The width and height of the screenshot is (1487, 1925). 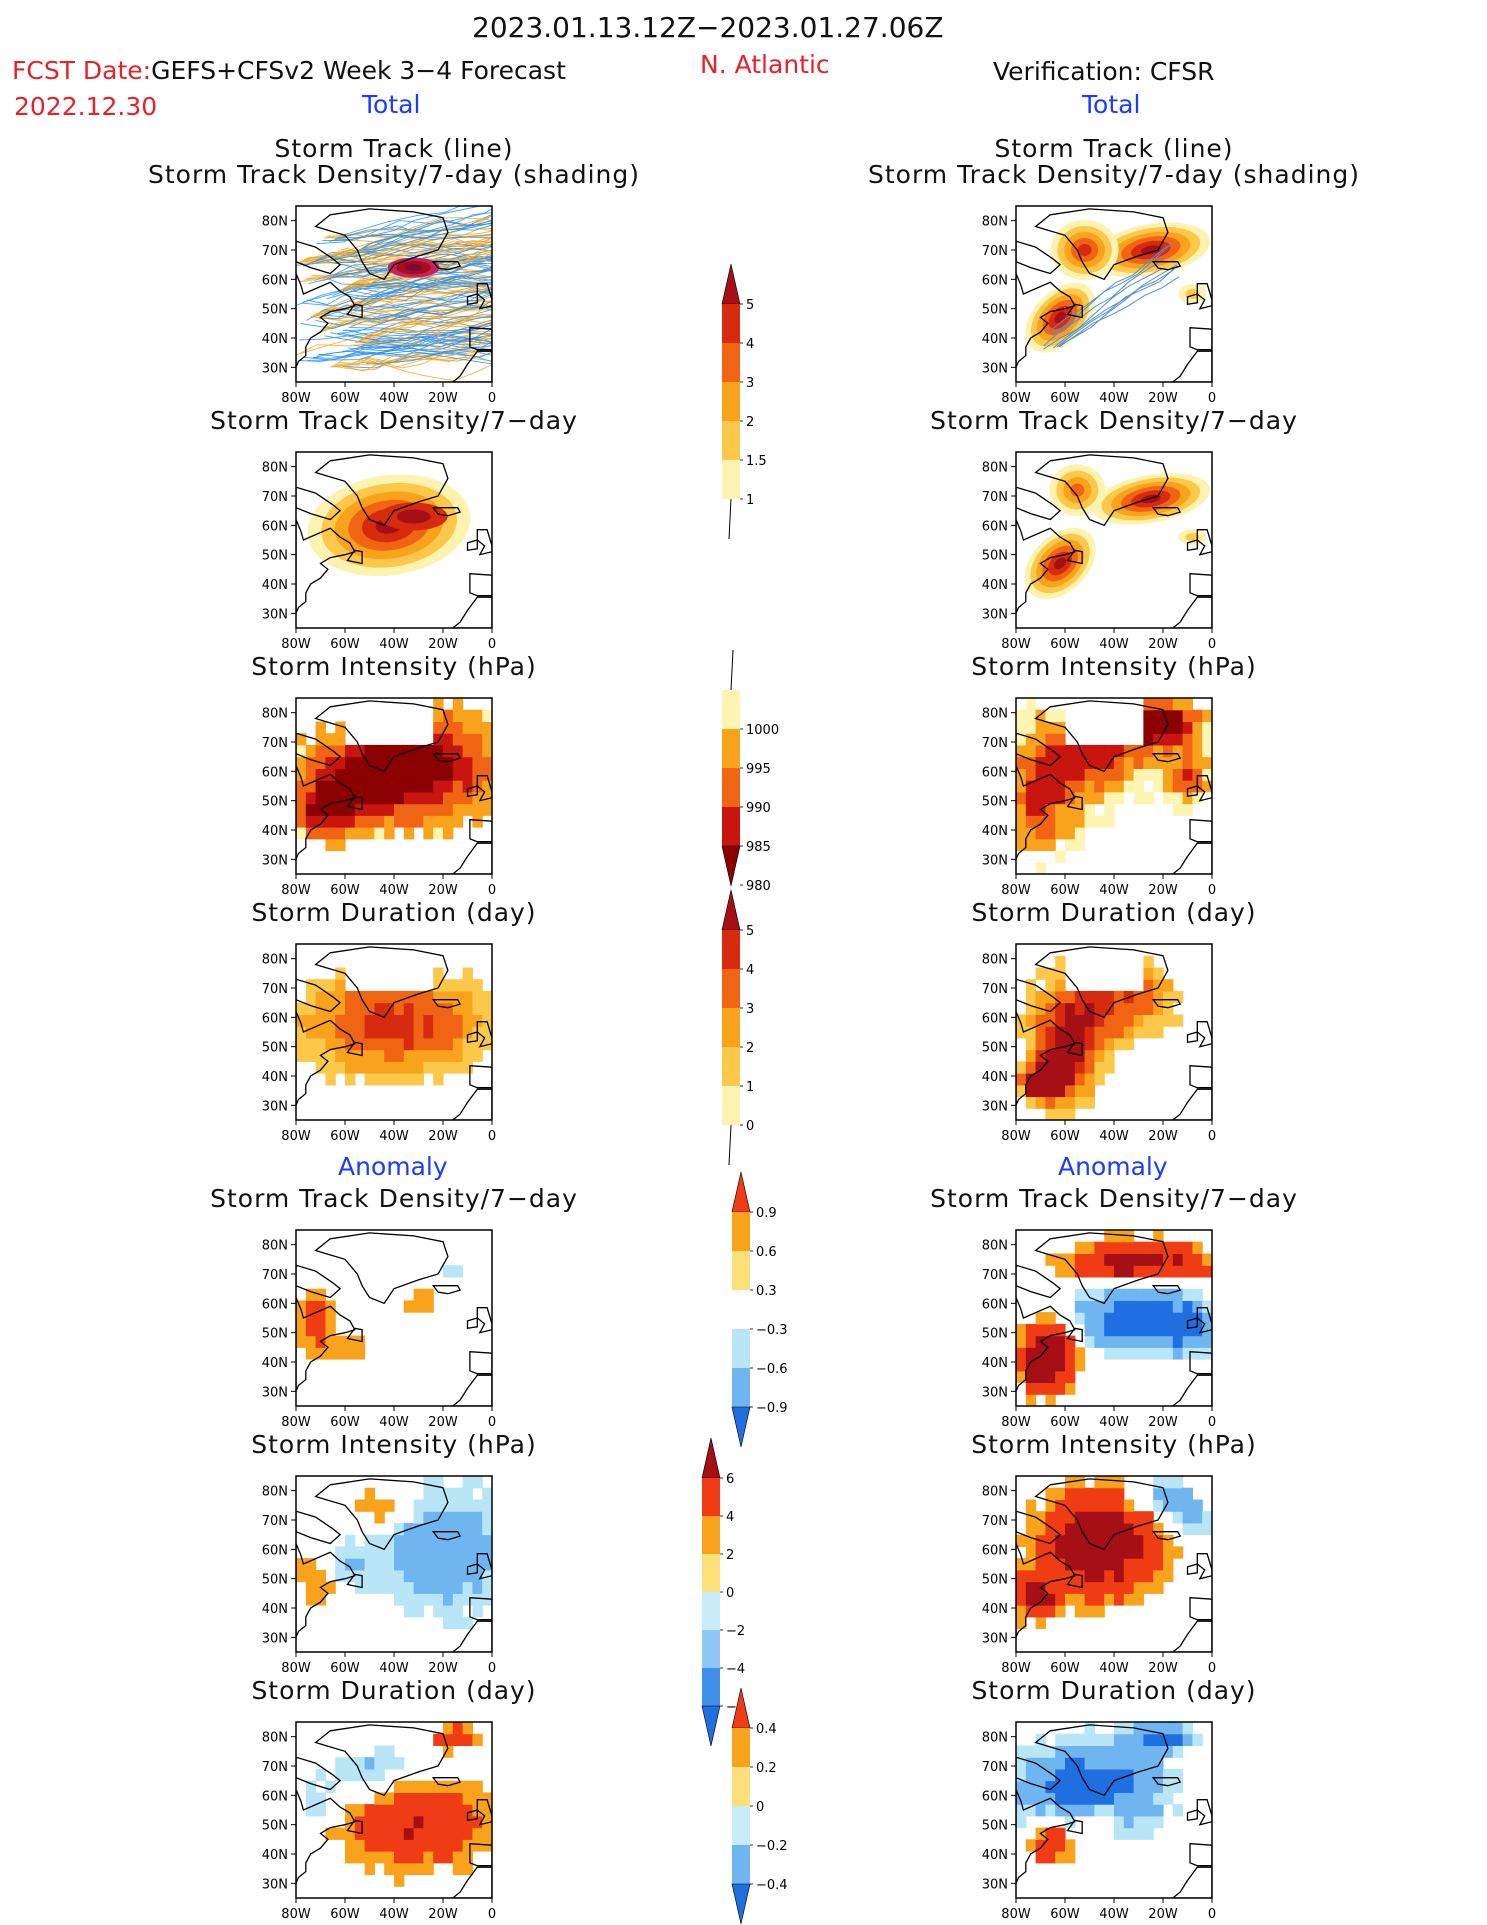 What do you see at coordinates (275, 860) in the screenshot?
I see `lat-tick-label: 30N` at bounding box center [275, 860].